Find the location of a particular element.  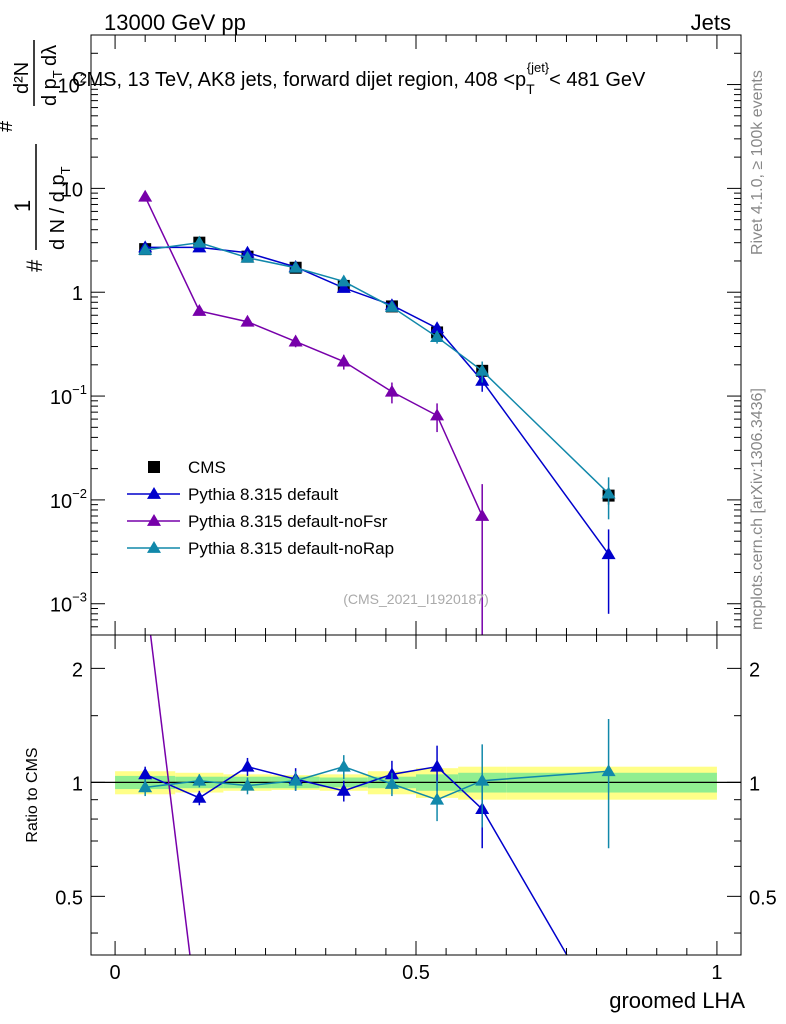

series-line is located at coordinates (313, 356).